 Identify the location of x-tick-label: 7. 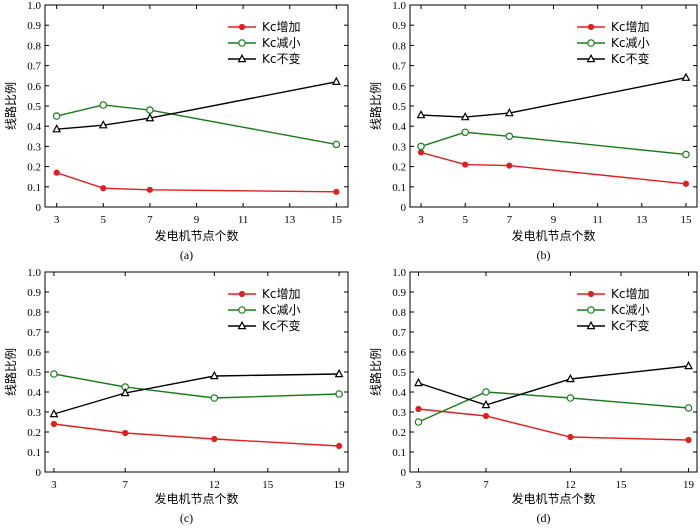
(510, 220).